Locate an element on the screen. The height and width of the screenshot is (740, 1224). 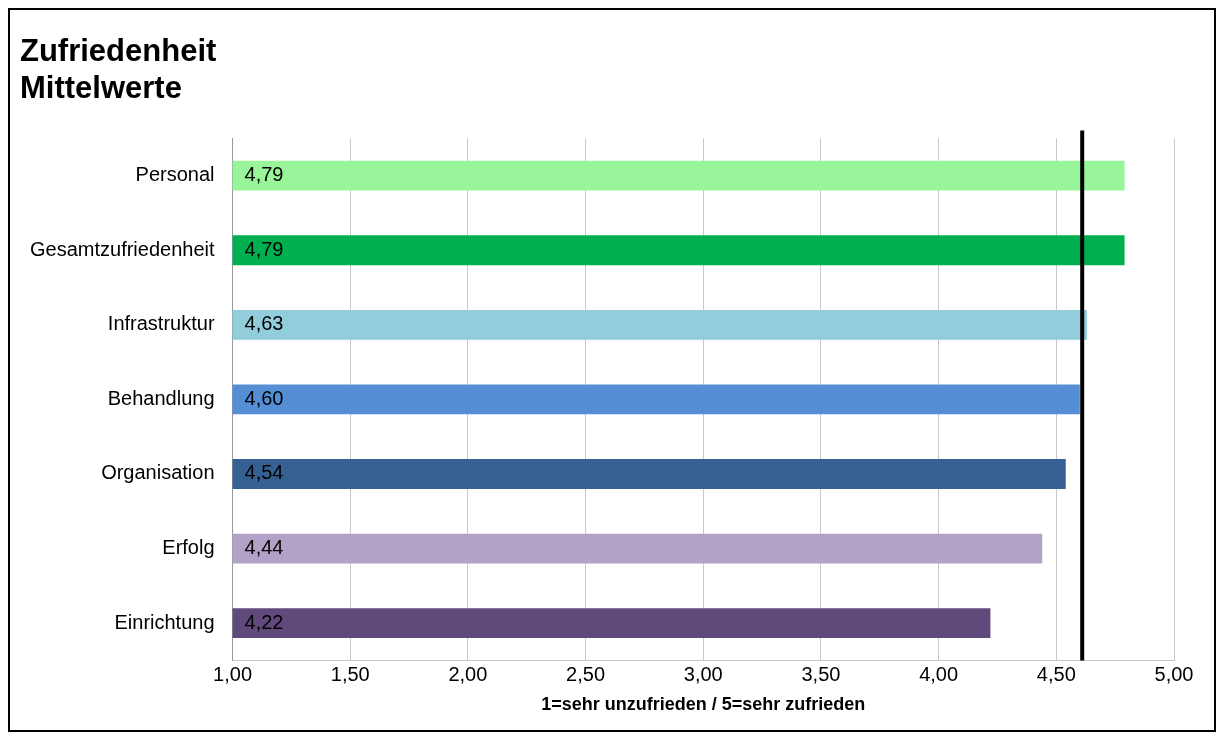
x-tick-label: 1,50 is located at coordinates (350, 673).